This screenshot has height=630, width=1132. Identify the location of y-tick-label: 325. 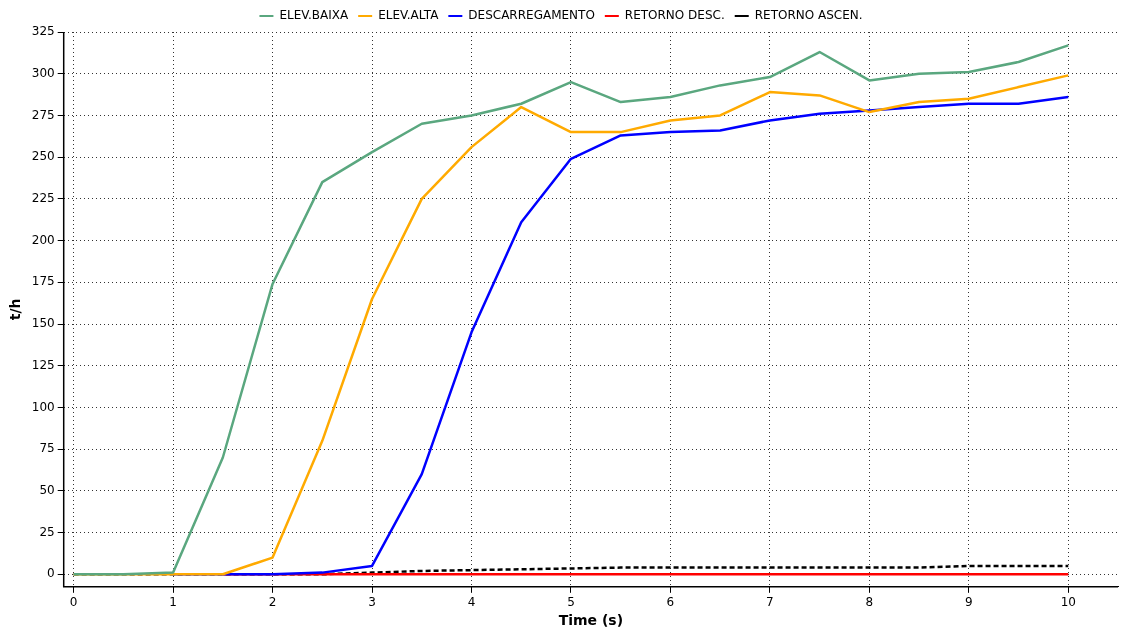
(43, 31).